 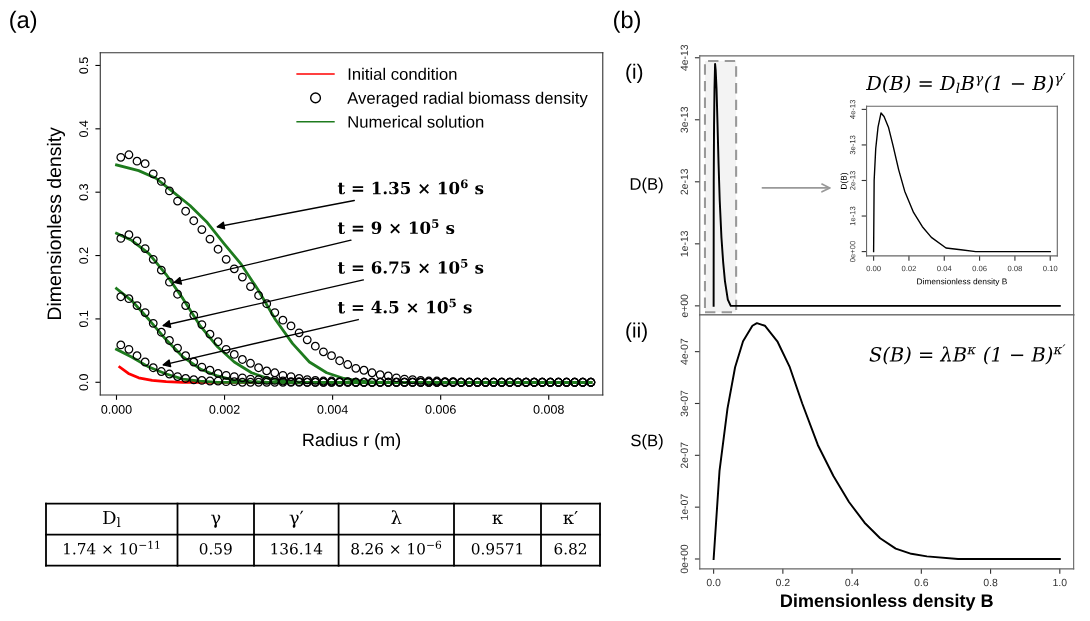 What do you see at coordinates (684, 119) in the screenshot?
I see `y-tick-label: 3e-13` at bounding box center [684, 119].